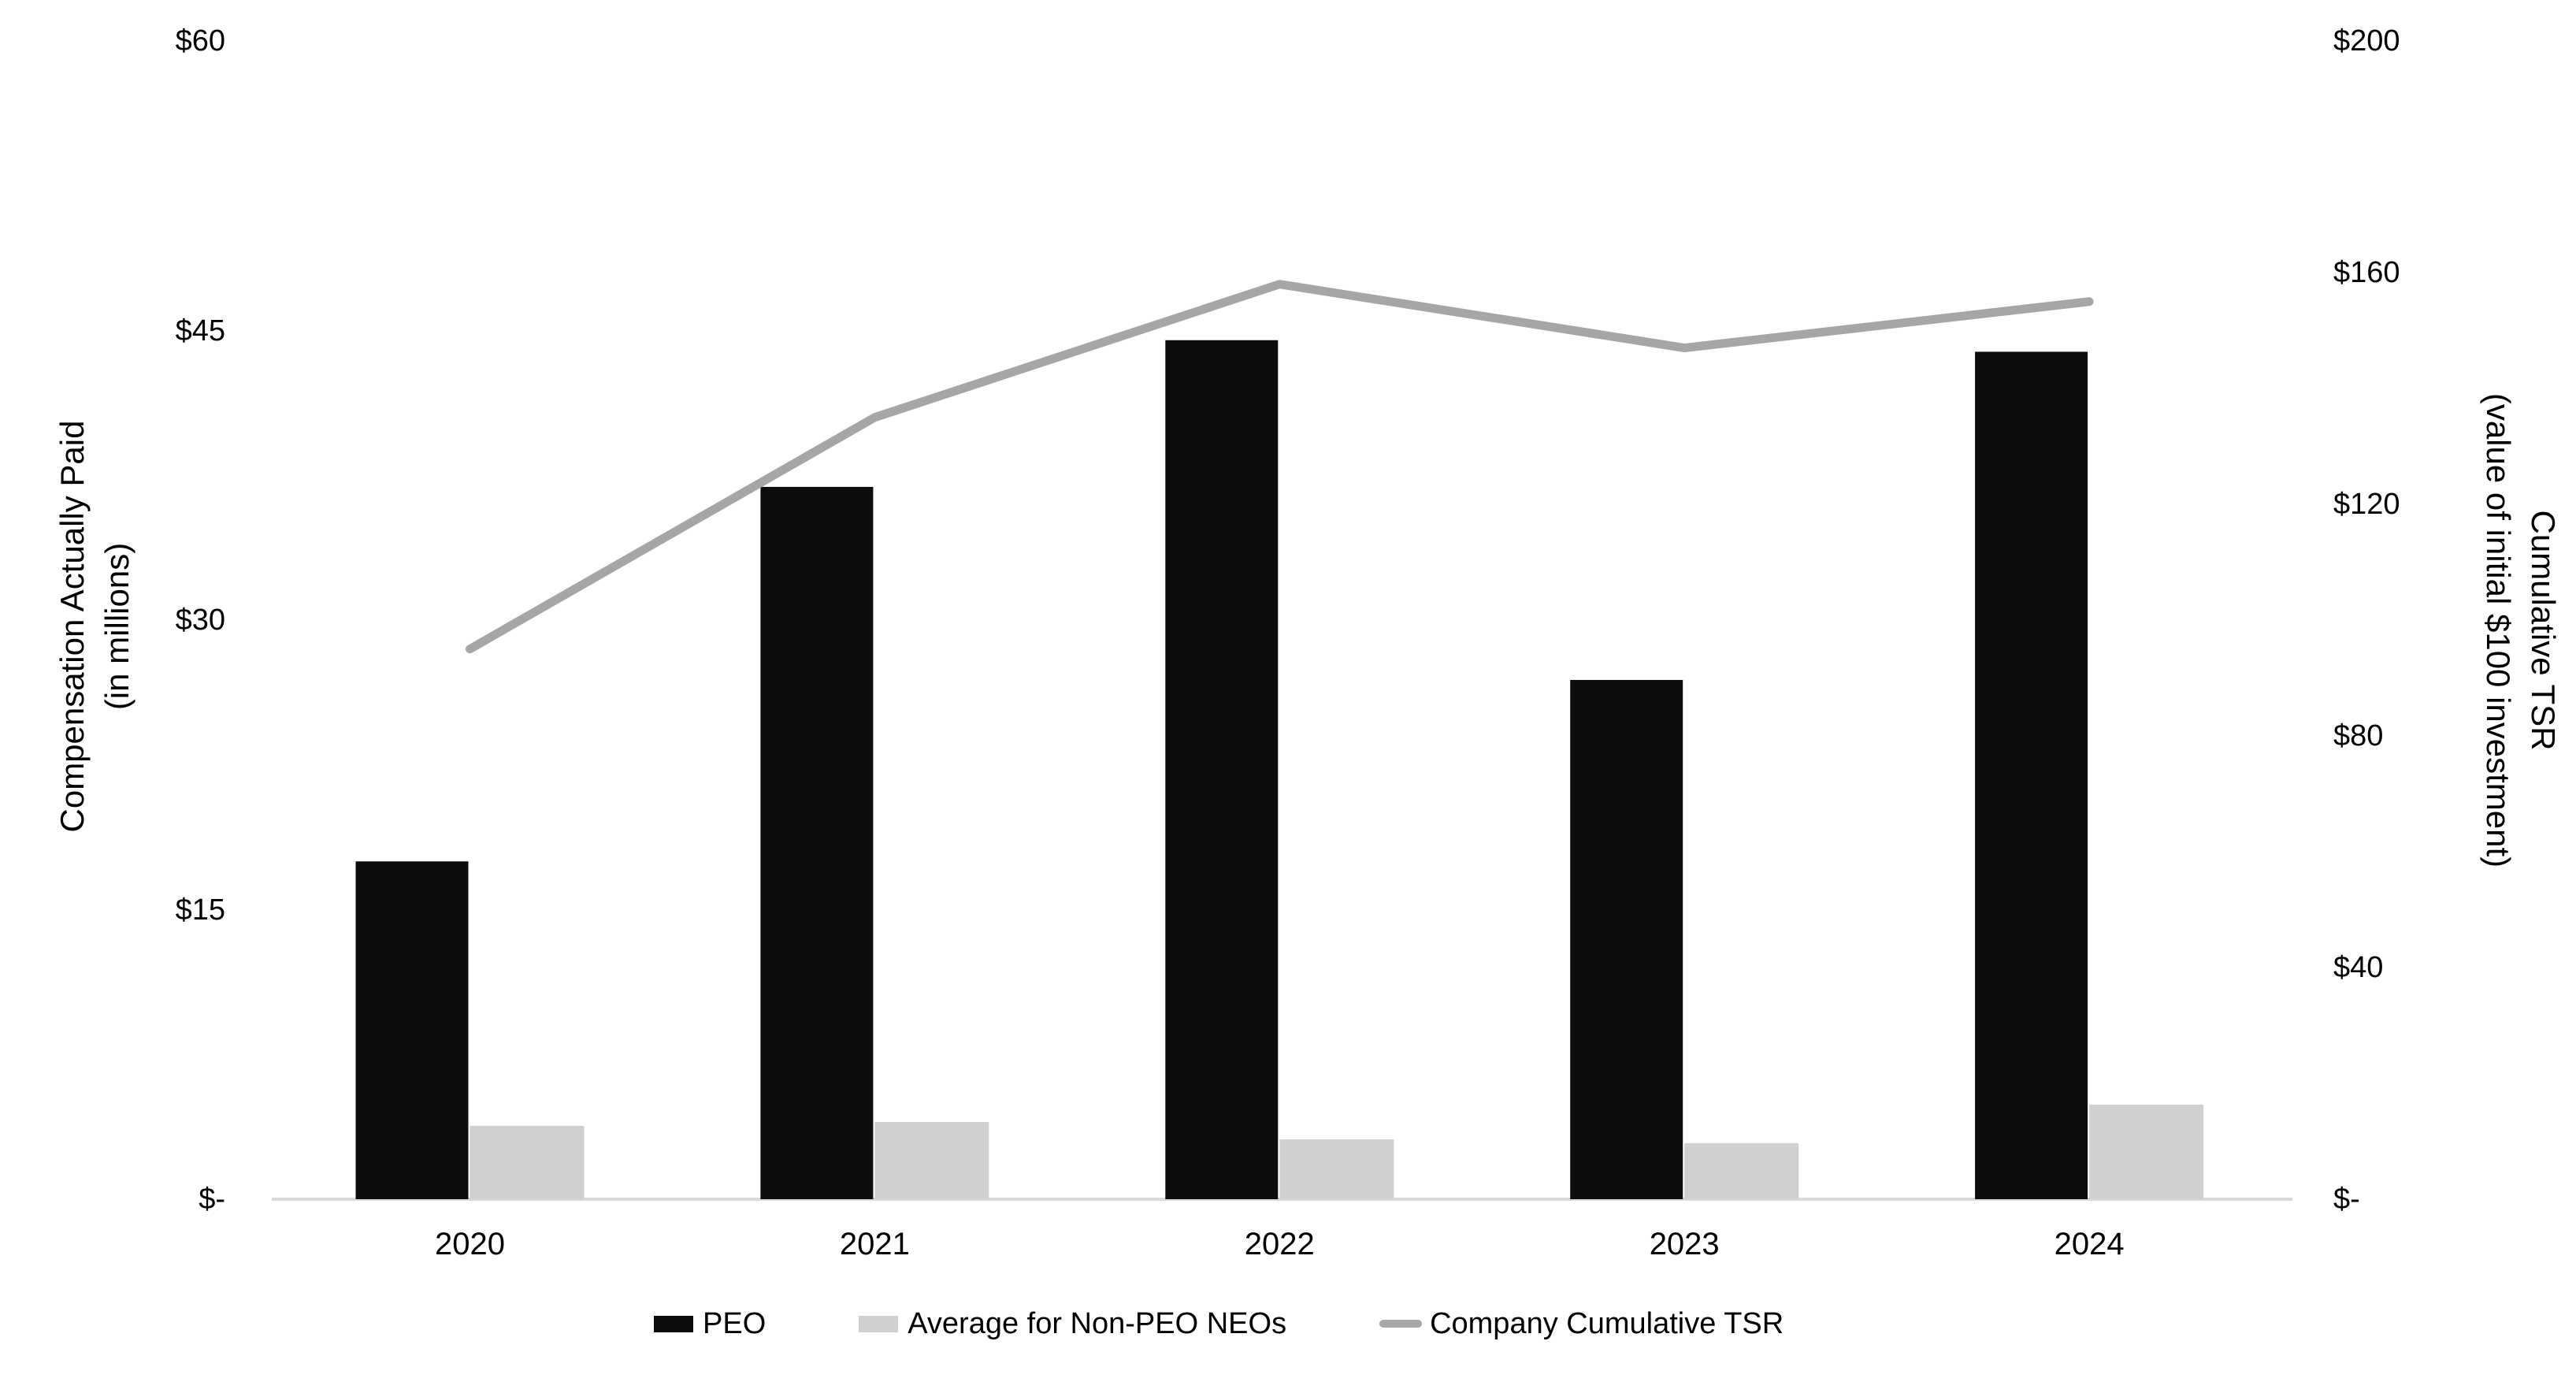  Describe the element at coordinates (200, 41) in the screenshot. I see `left-axis-tick-60: $60` at that location.